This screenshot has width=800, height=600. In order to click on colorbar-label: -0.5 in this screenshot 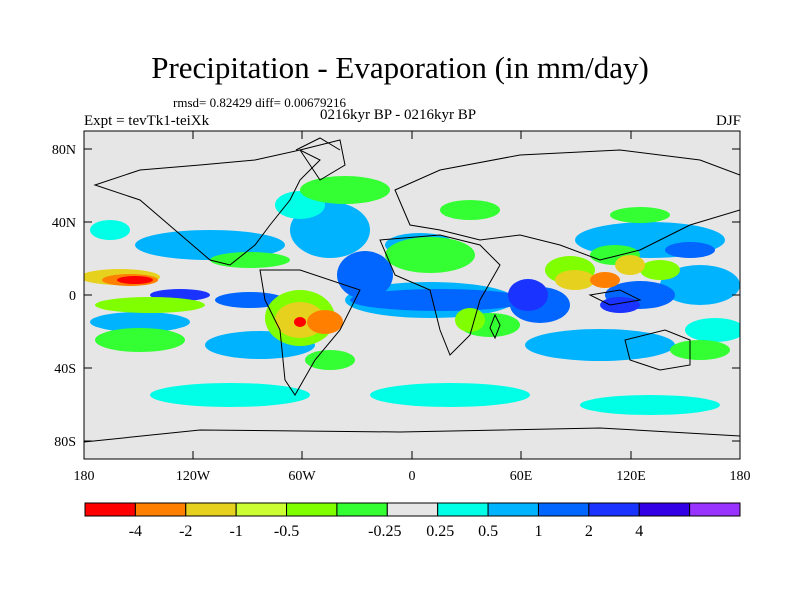, I will do `click(286, 531)`.